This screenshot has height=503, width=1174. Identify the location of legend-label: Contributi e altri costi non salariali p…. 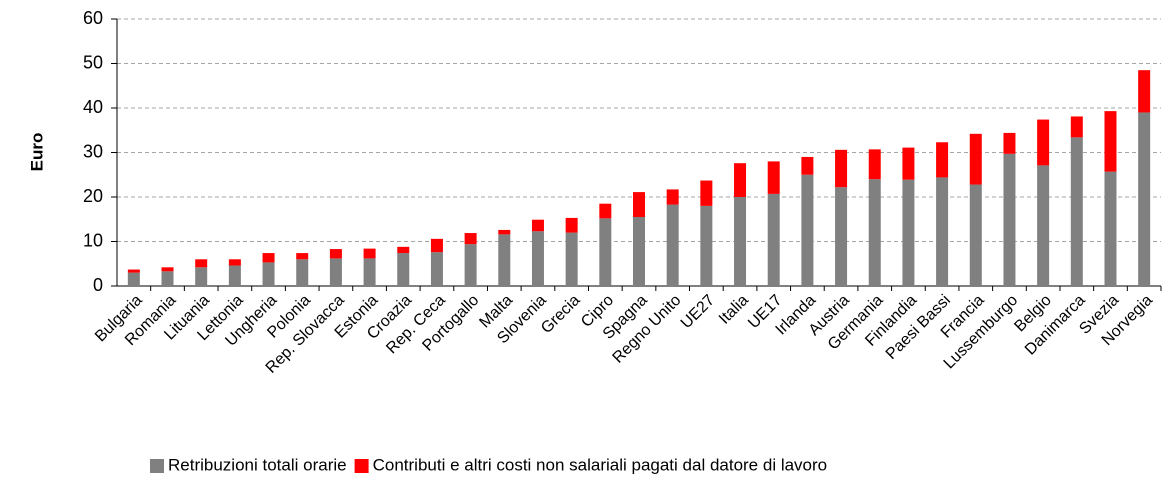
(600, 464).